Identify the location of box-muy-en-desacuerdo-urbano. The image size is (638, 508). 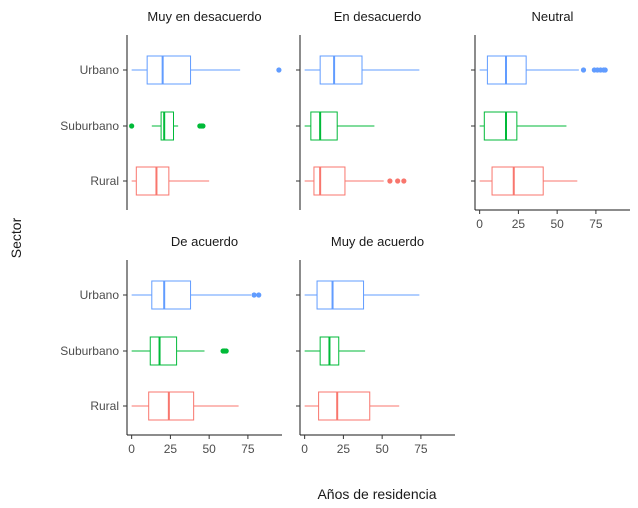
(206, 70).